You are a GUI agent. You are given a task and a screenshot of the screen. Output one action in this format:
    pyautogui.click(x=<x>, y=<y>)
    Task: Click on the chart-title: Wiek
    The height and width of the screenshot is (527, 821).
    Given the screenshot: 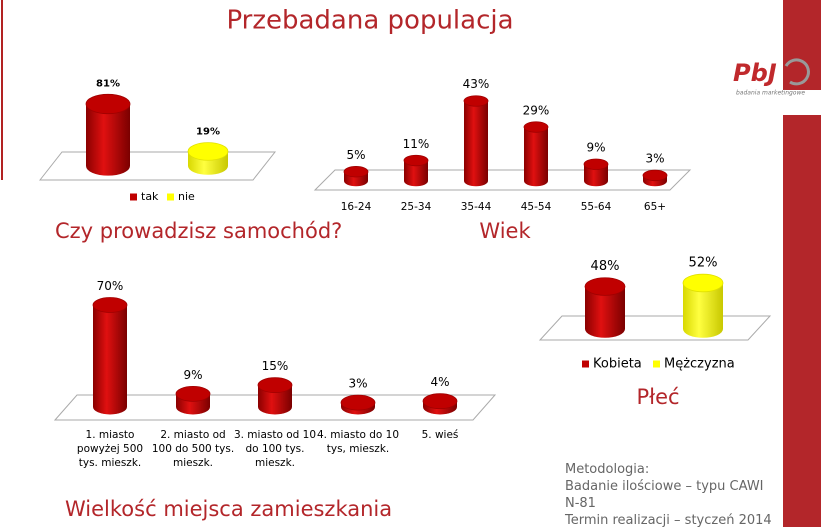 What is the action you would take?
    pyautogui.click(x=505, y=231)
    